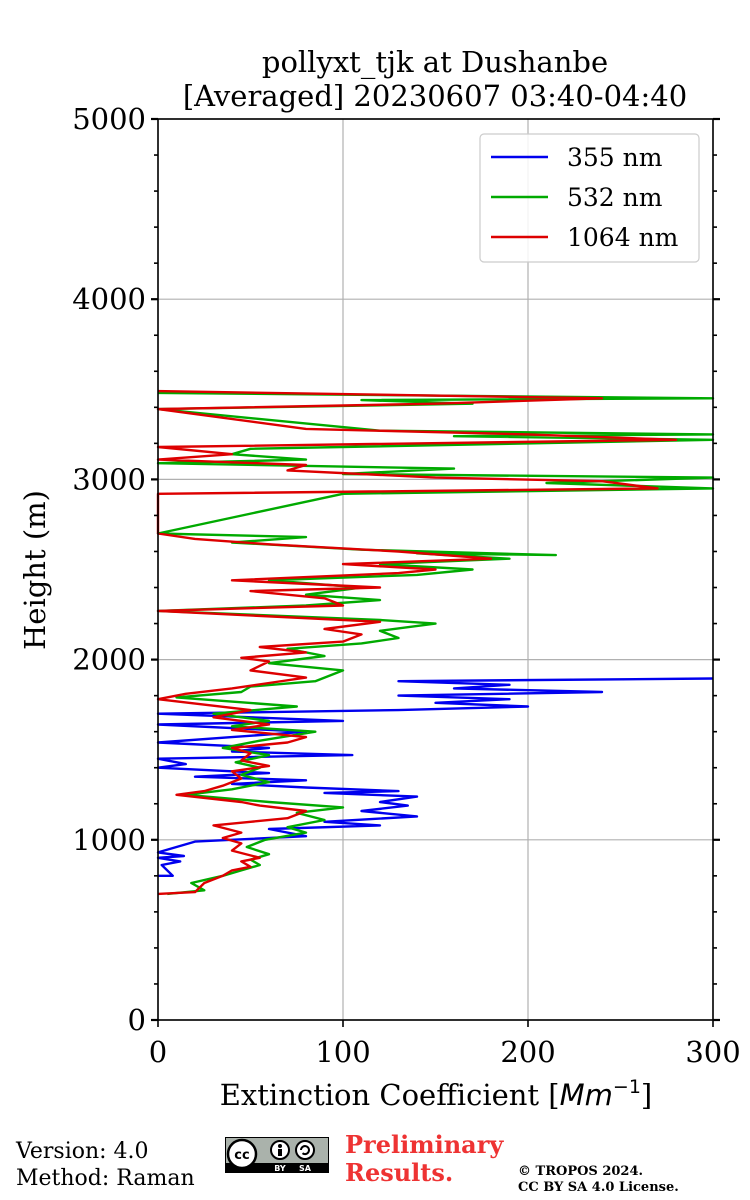  Describe the element at coordinates (445, 1052) in the screenshot. I see `x-tick-labels: 0 100 200 300` at that location.